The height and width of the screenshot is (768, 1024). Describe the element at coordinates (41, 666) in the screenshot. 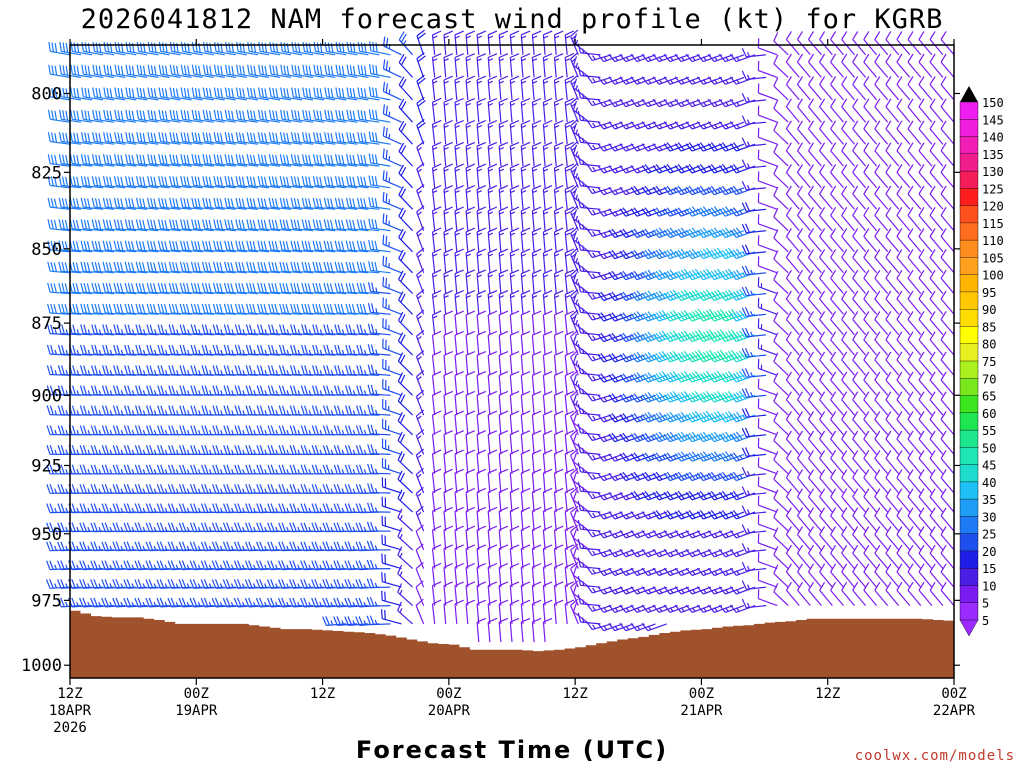

I see `y-tick-label: 1000` at that location.